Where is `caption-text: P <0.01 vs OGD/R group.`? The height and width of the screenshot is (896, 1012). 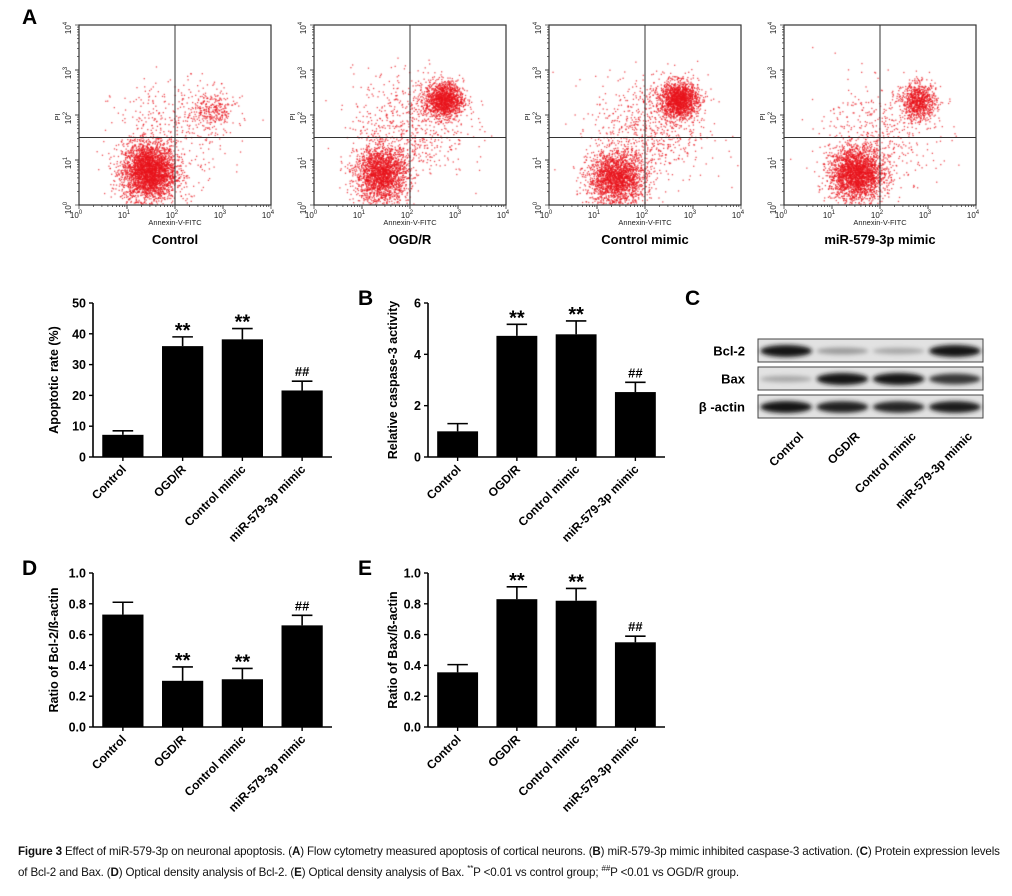
caption-text: P <0.01 vs OGD/R group. is located at coordinates (674, 872).